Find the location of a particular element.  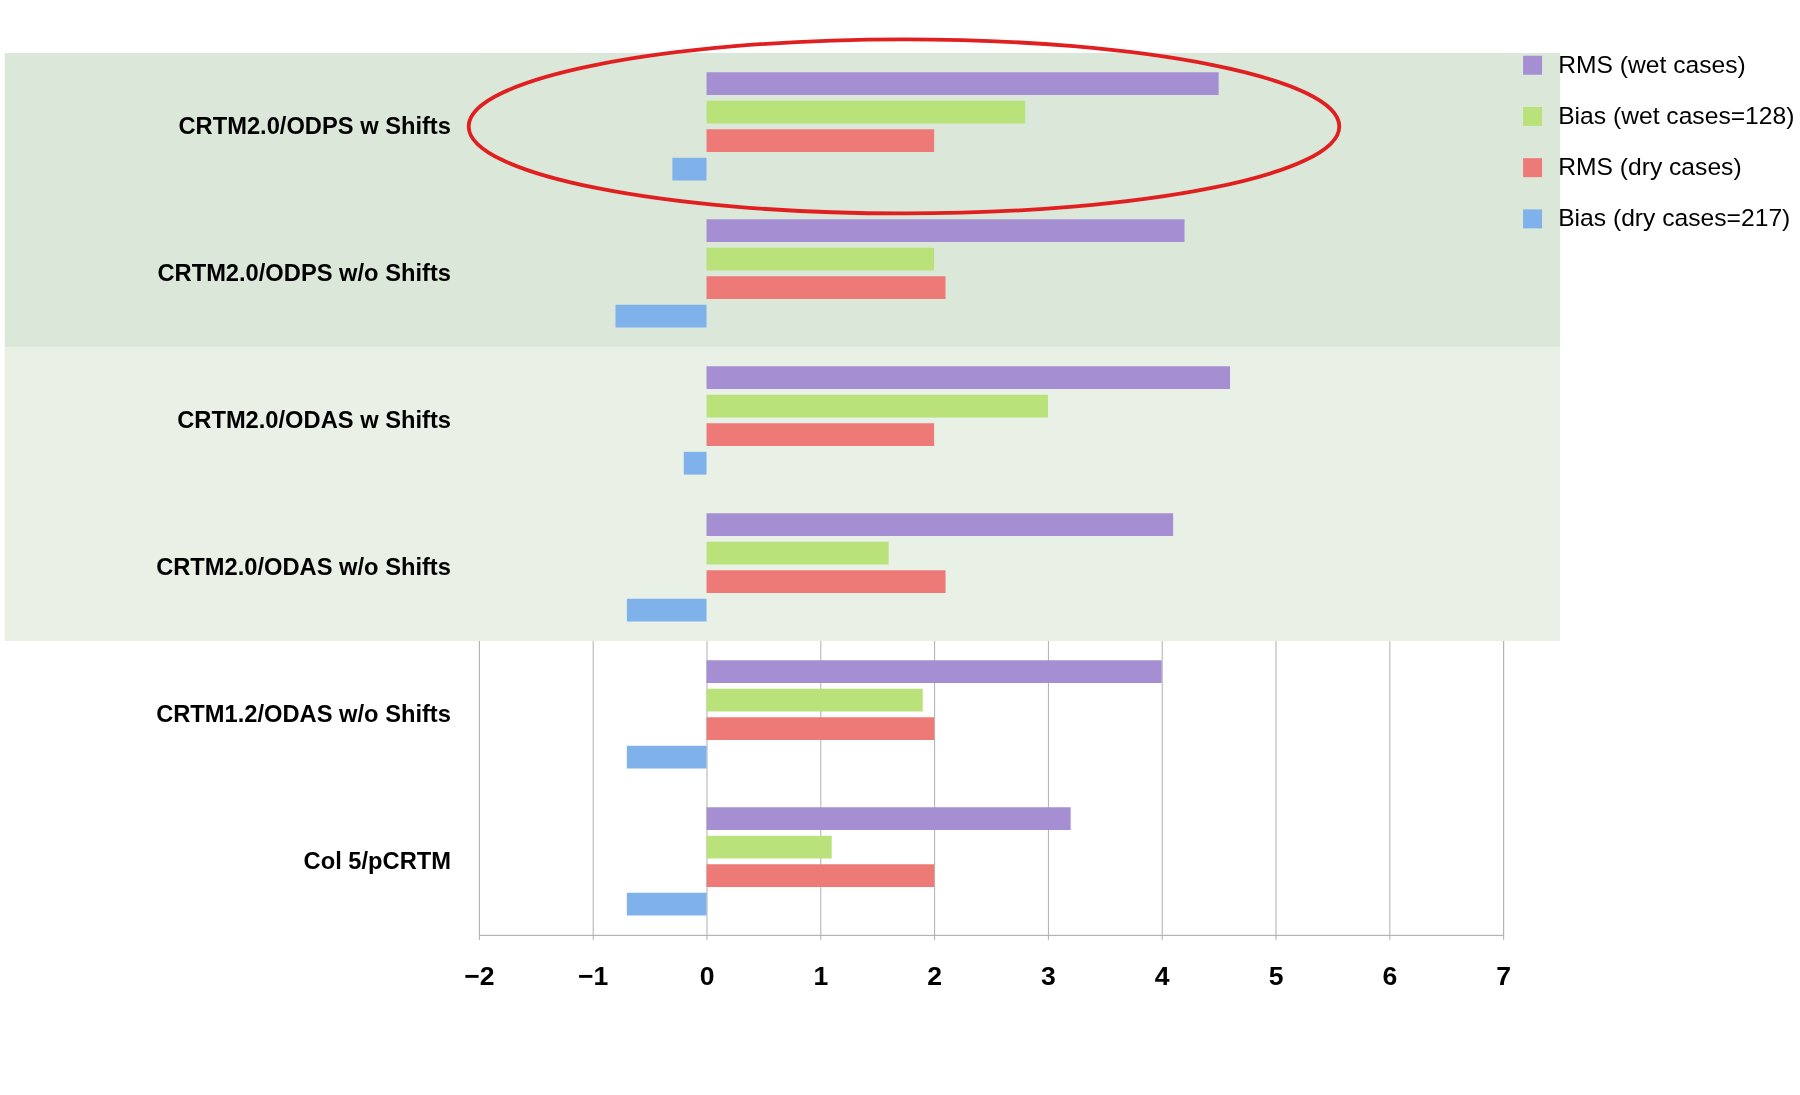

y-tick-label: CRTM2.0/ODPS w/o Shifts is located at coordinates (304, 273).